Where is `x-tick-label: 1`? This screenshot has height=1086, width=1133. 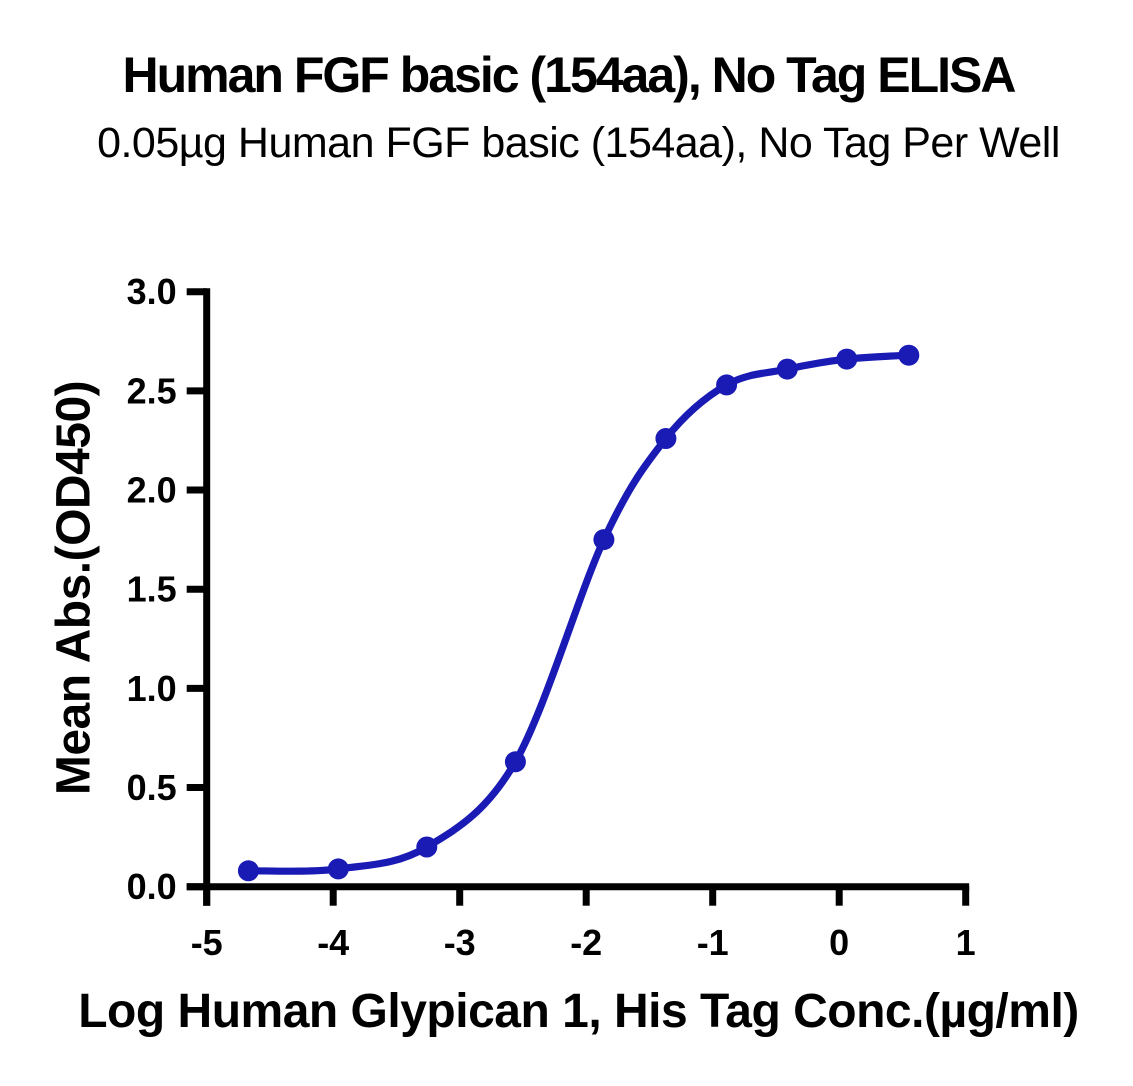 x-tick-label: 1 is located at coordinates (966, 942).